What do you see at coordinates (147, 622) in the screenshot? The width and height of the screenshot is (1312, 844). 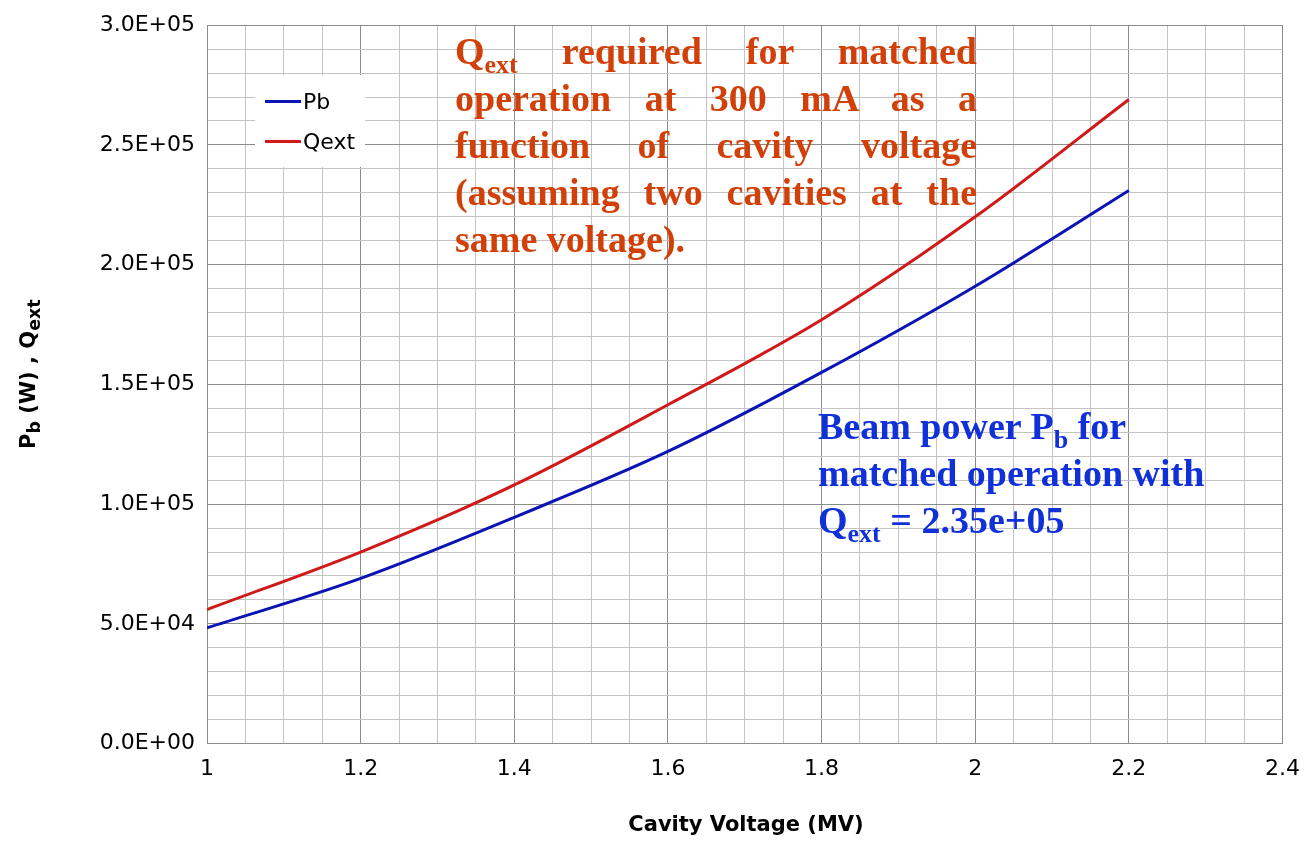 I see `y-tick-label: 5.0E+04` at bounding box center [147, 622].